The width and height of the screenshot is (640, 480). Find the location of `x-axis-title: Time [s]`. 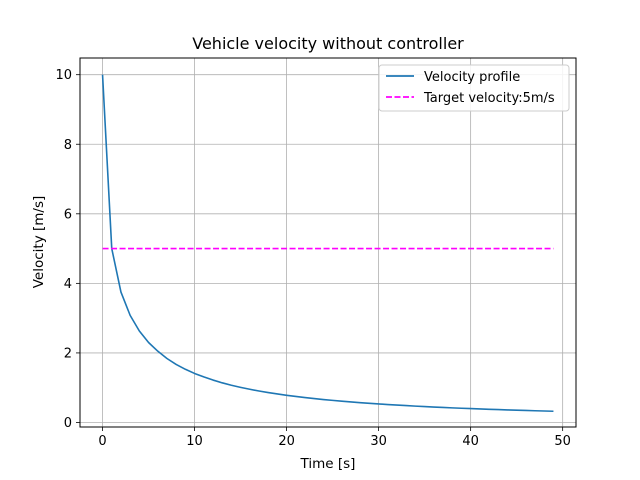

x-axis-title: Time [s] is located at coordinates (328, 464).